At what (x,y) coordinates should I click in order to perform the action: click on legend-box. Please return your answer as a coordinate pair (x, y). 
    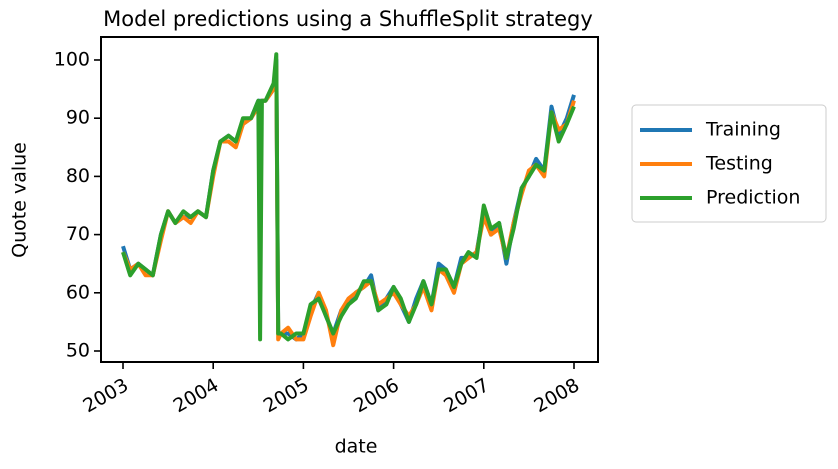
    Looking at the image, I should click on (729, 163).